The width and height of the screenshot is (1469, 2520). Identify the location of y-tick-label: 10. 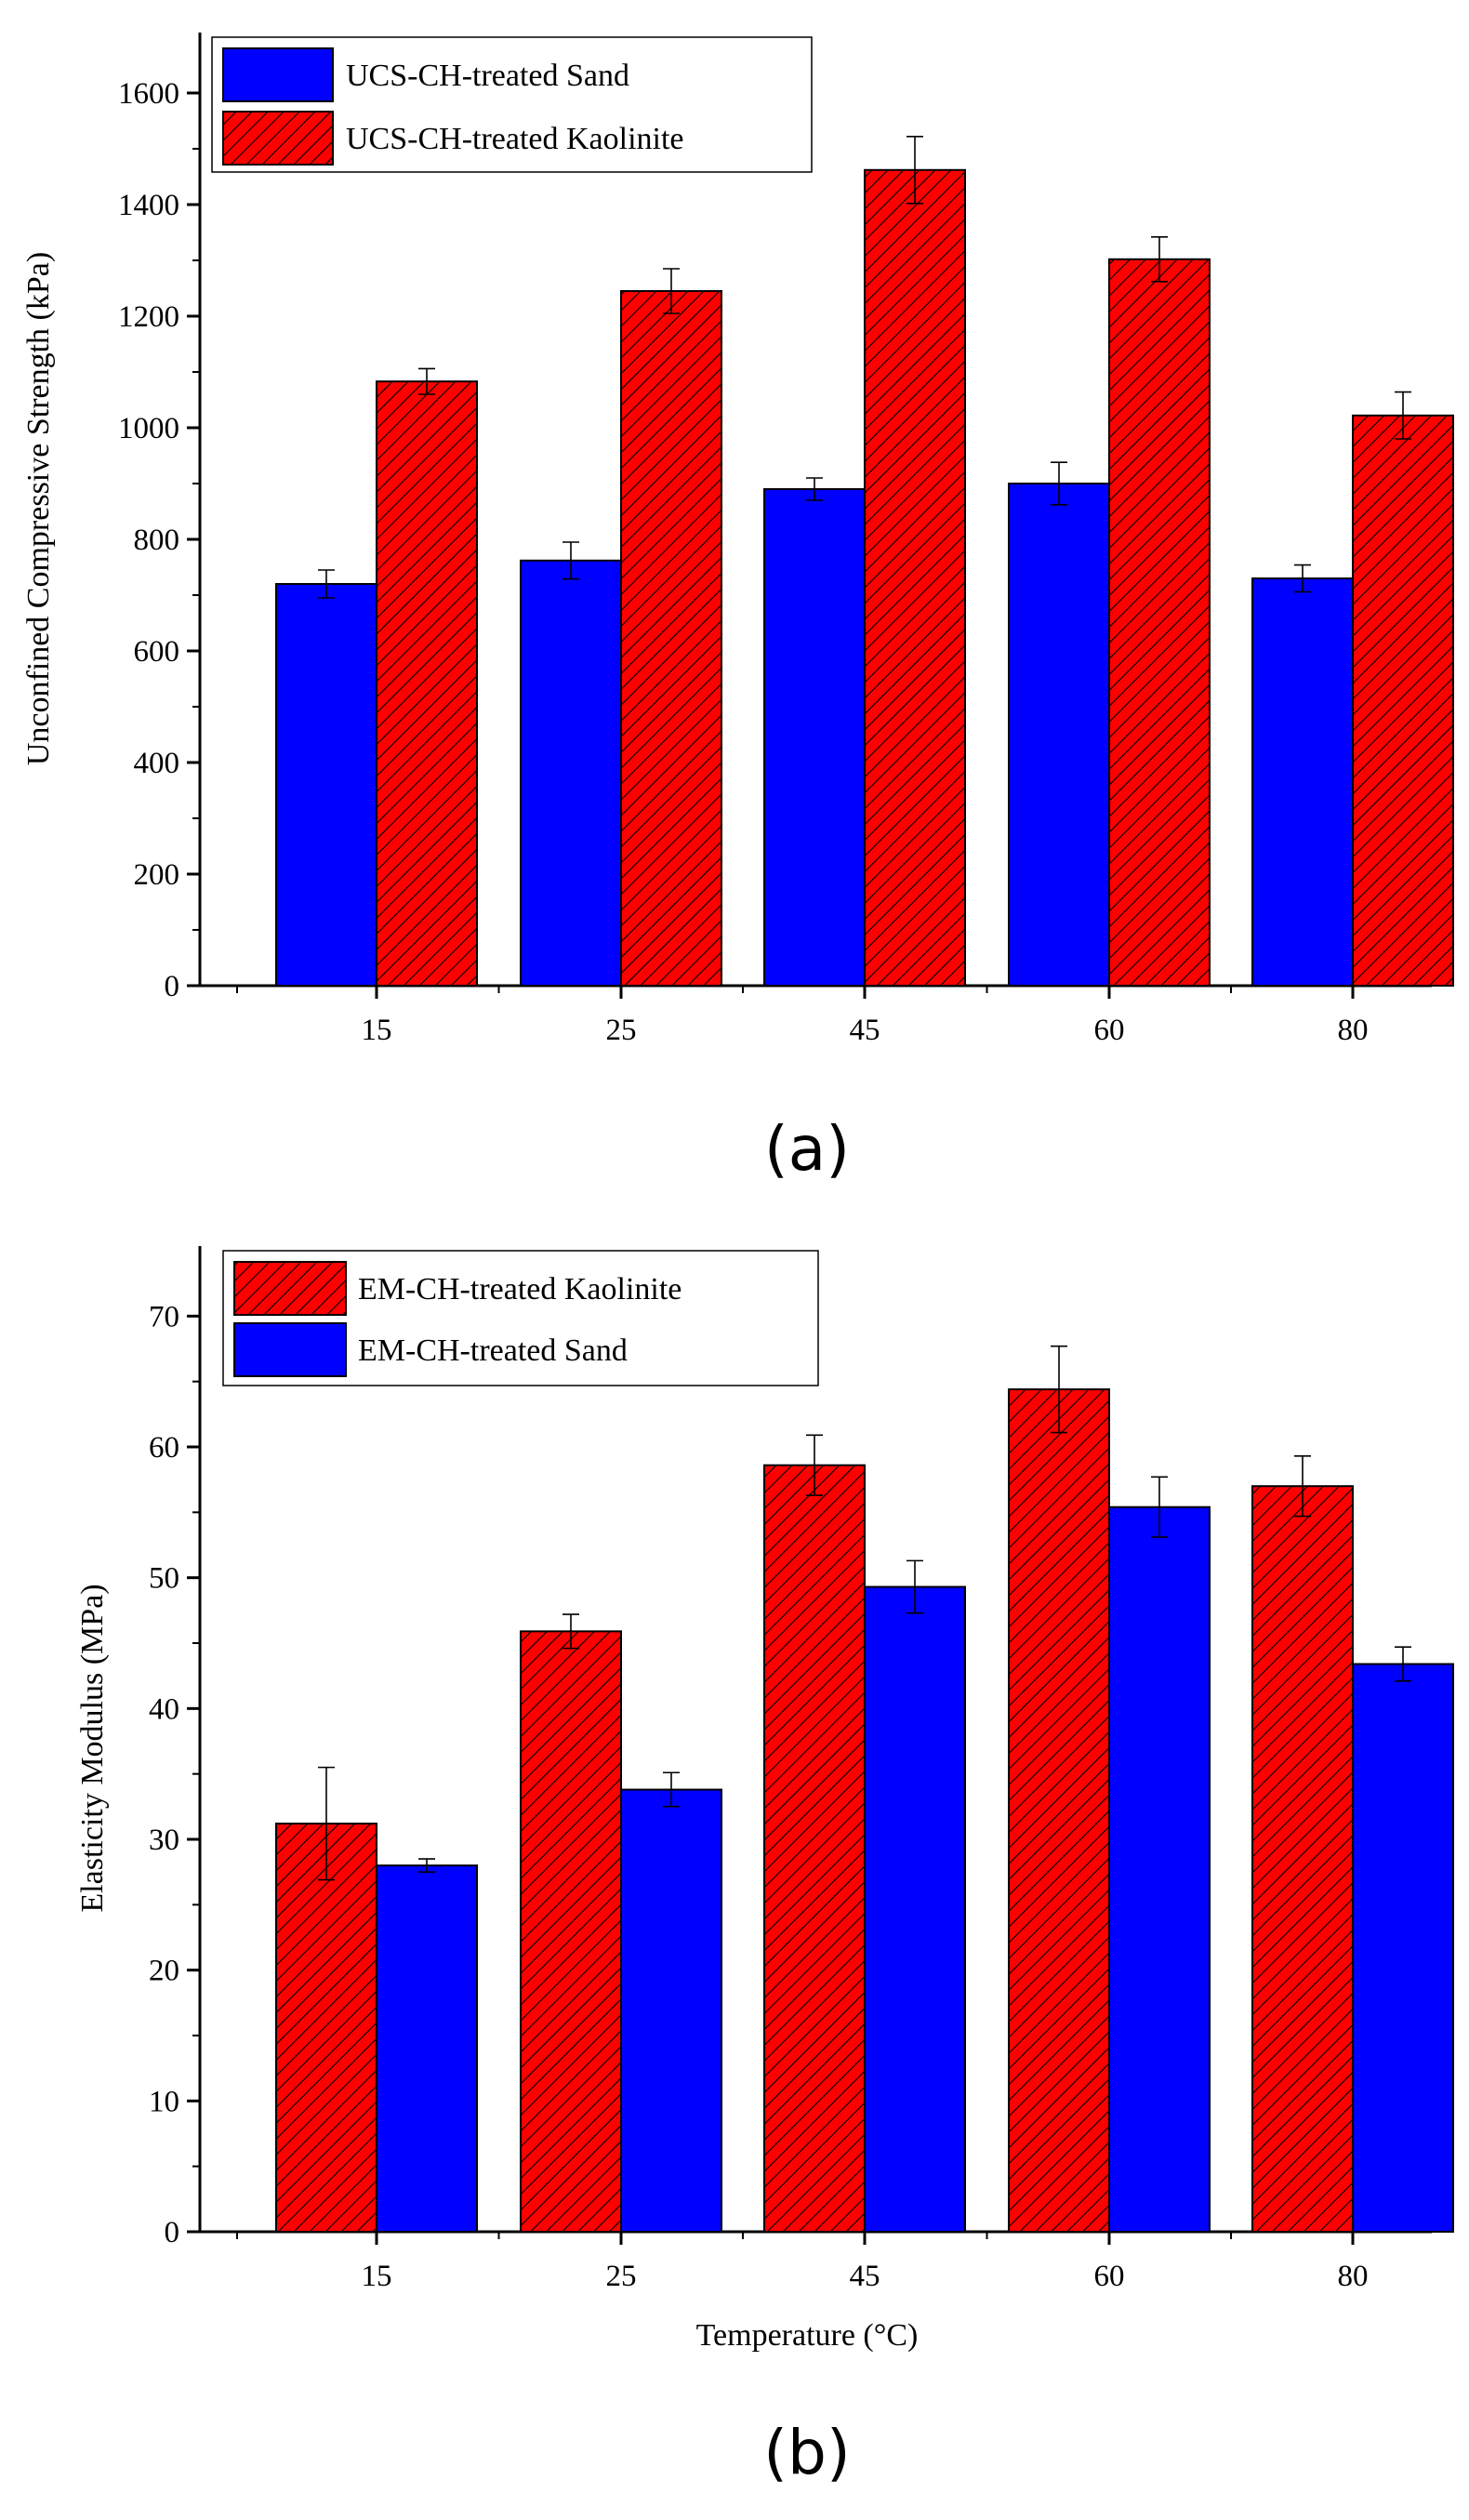
(164, 2101).